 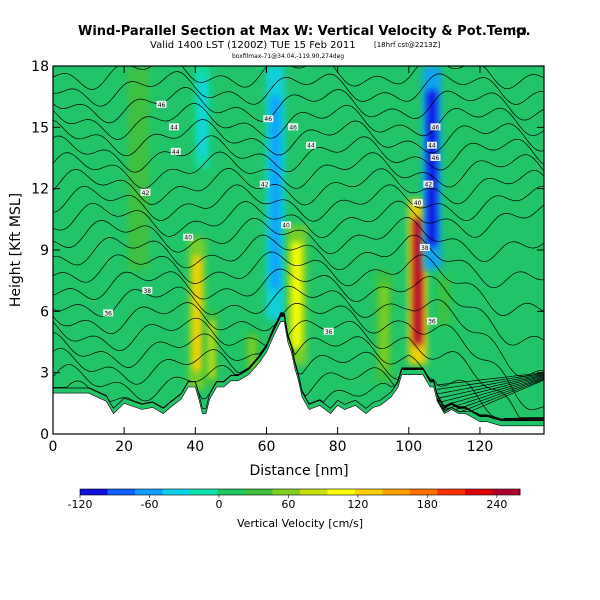 I want to click on x-tick-label: 120, so click(x=480, y=447).